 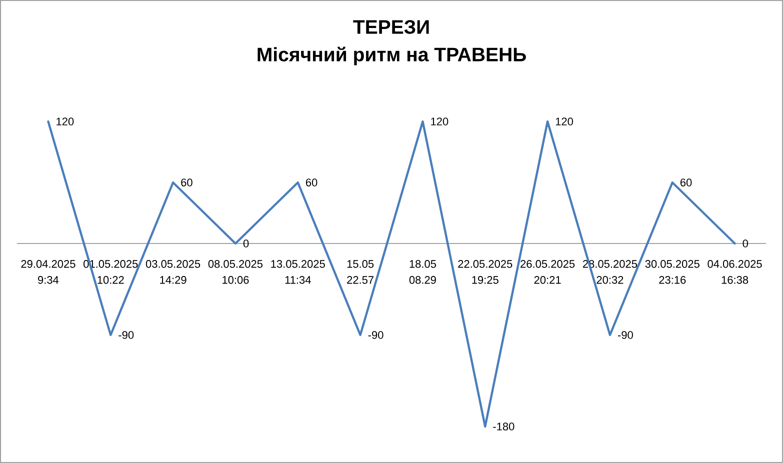 I want to click on x-tick-label: 08.05.2025 10:06, so click(x=235, y=272).